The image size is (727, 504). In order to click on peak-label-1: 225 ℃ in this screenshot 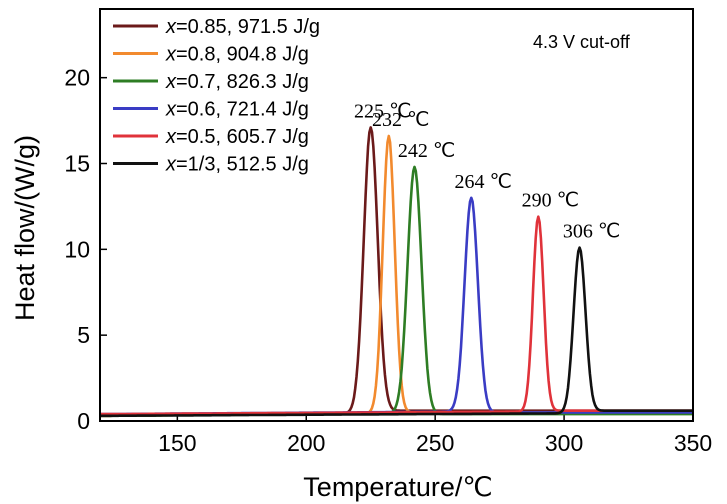, I will do `click(382, 111)`.